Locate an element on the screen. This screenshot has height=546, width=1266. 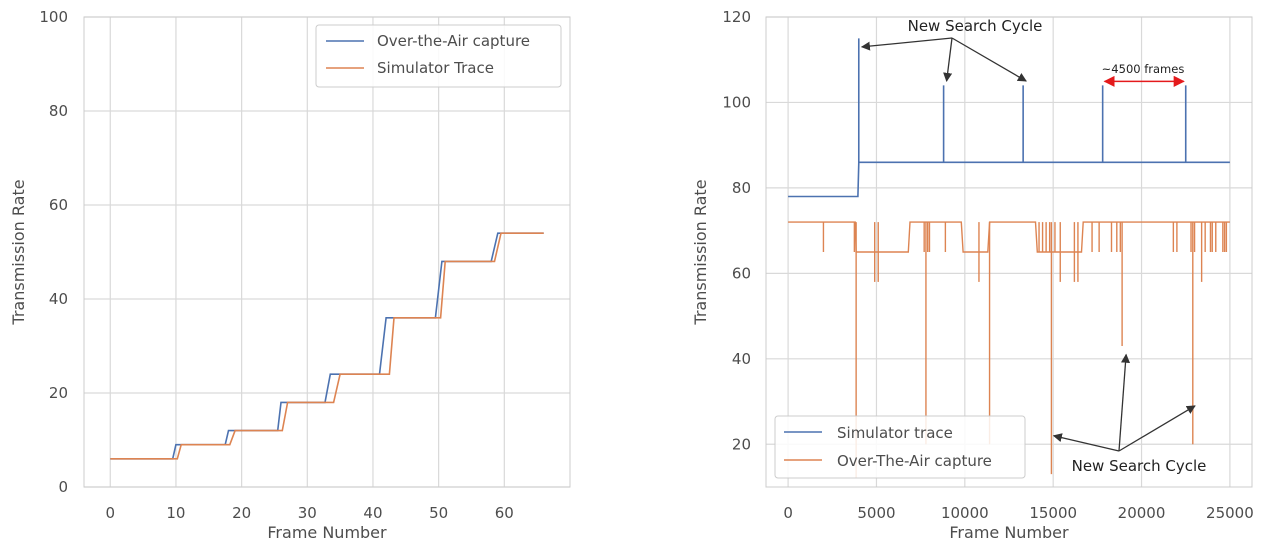
left-x-tick-label: 0 is located at coordinates (110, 513).